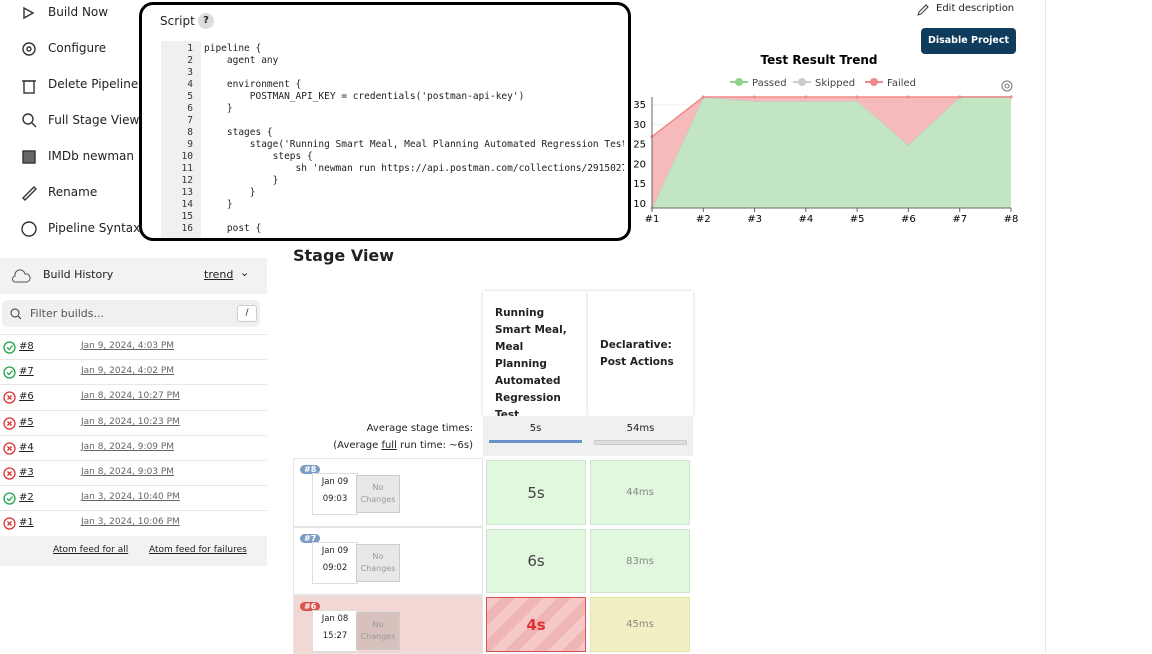  I want to click on build-number: #1, so click(26, 523).